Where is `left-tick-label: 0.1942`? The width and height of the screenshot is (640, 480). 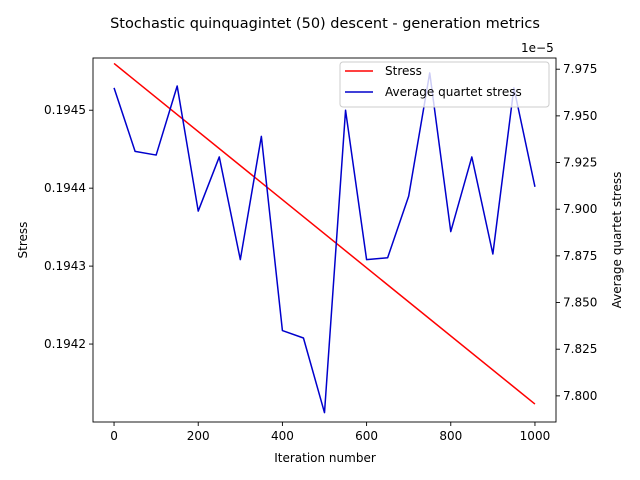
left-tick-label: 0.1942 is located at coordinates (65, 344).